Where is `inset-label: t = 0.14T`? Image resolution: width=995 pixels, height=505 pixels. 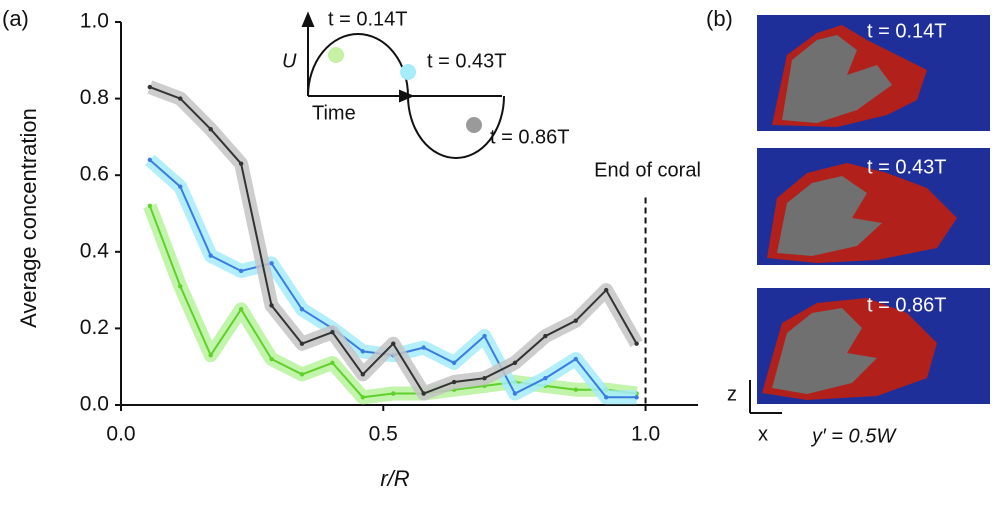 inset-label: t = 0.14T is located at coordinates (368, 19).